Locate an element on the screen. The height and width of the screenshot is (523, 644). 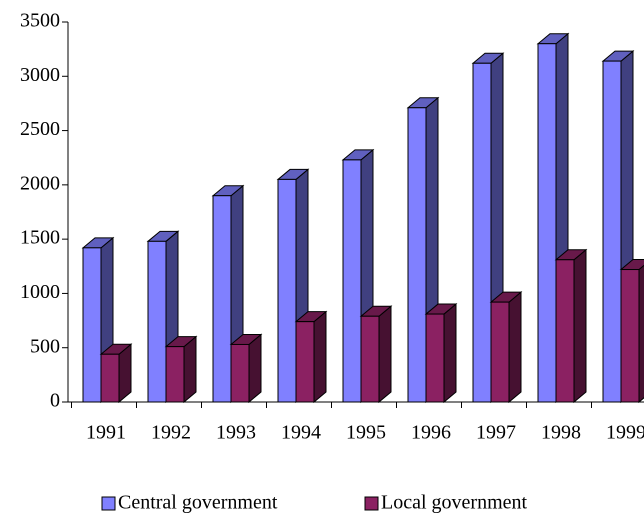
legend-label: Local government is located at coordinates (454, 503).